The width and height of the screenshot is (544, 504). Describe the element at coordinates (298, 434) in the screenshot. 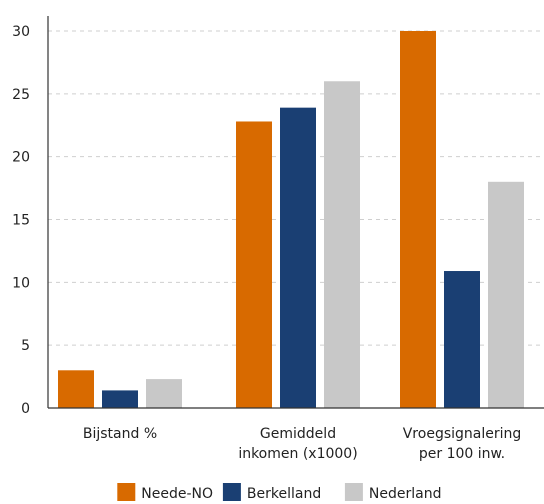

I see `x-category-label: Gemiddeld` at that location.